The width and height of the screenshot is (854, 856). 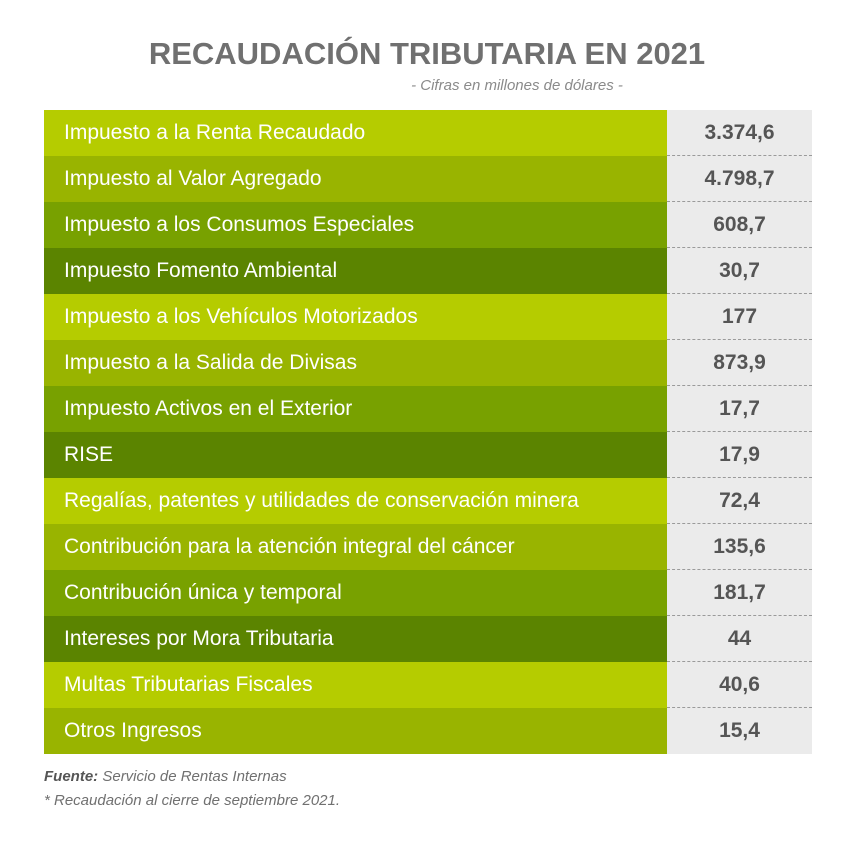 I want to click on row-label: Contribución única y temporal, so click(x=355, y=593).